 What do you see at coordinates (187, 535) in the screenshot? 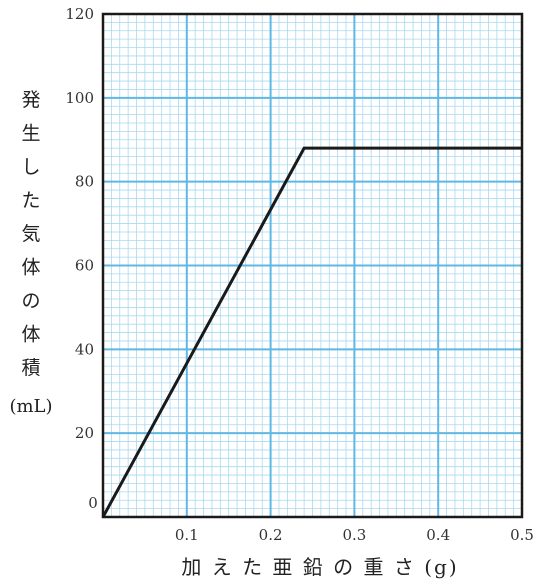
I see `x-tick-label: 0.1` at bounding box center [187, 535].